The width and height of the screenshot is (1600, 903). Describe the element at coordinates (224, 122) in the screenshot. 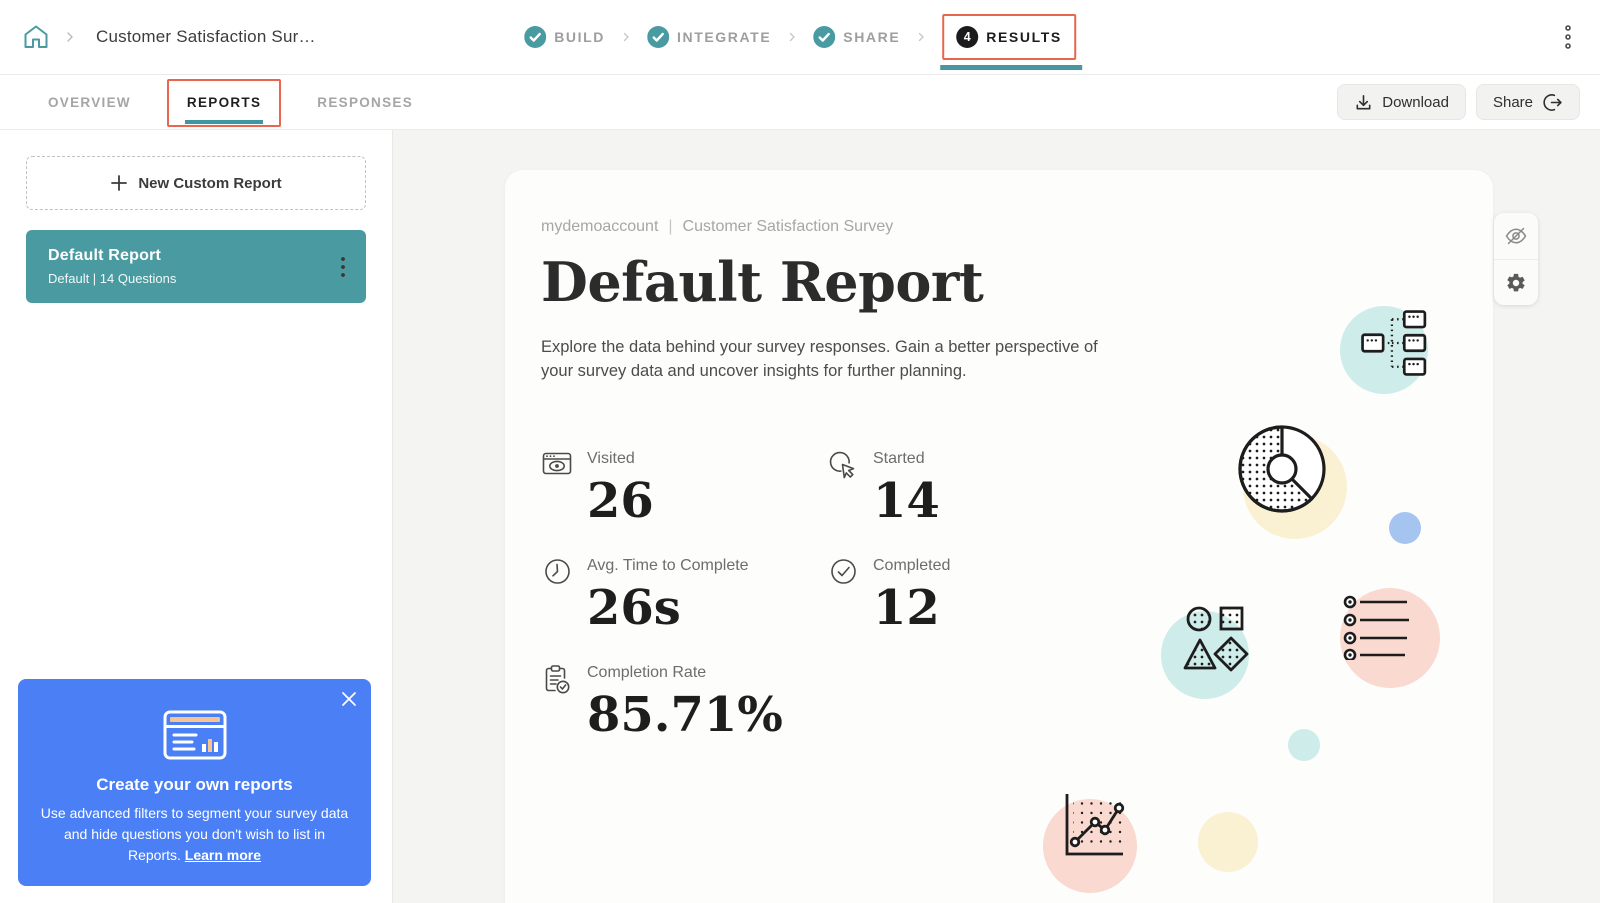

I see `active-tab-underline` at that location.